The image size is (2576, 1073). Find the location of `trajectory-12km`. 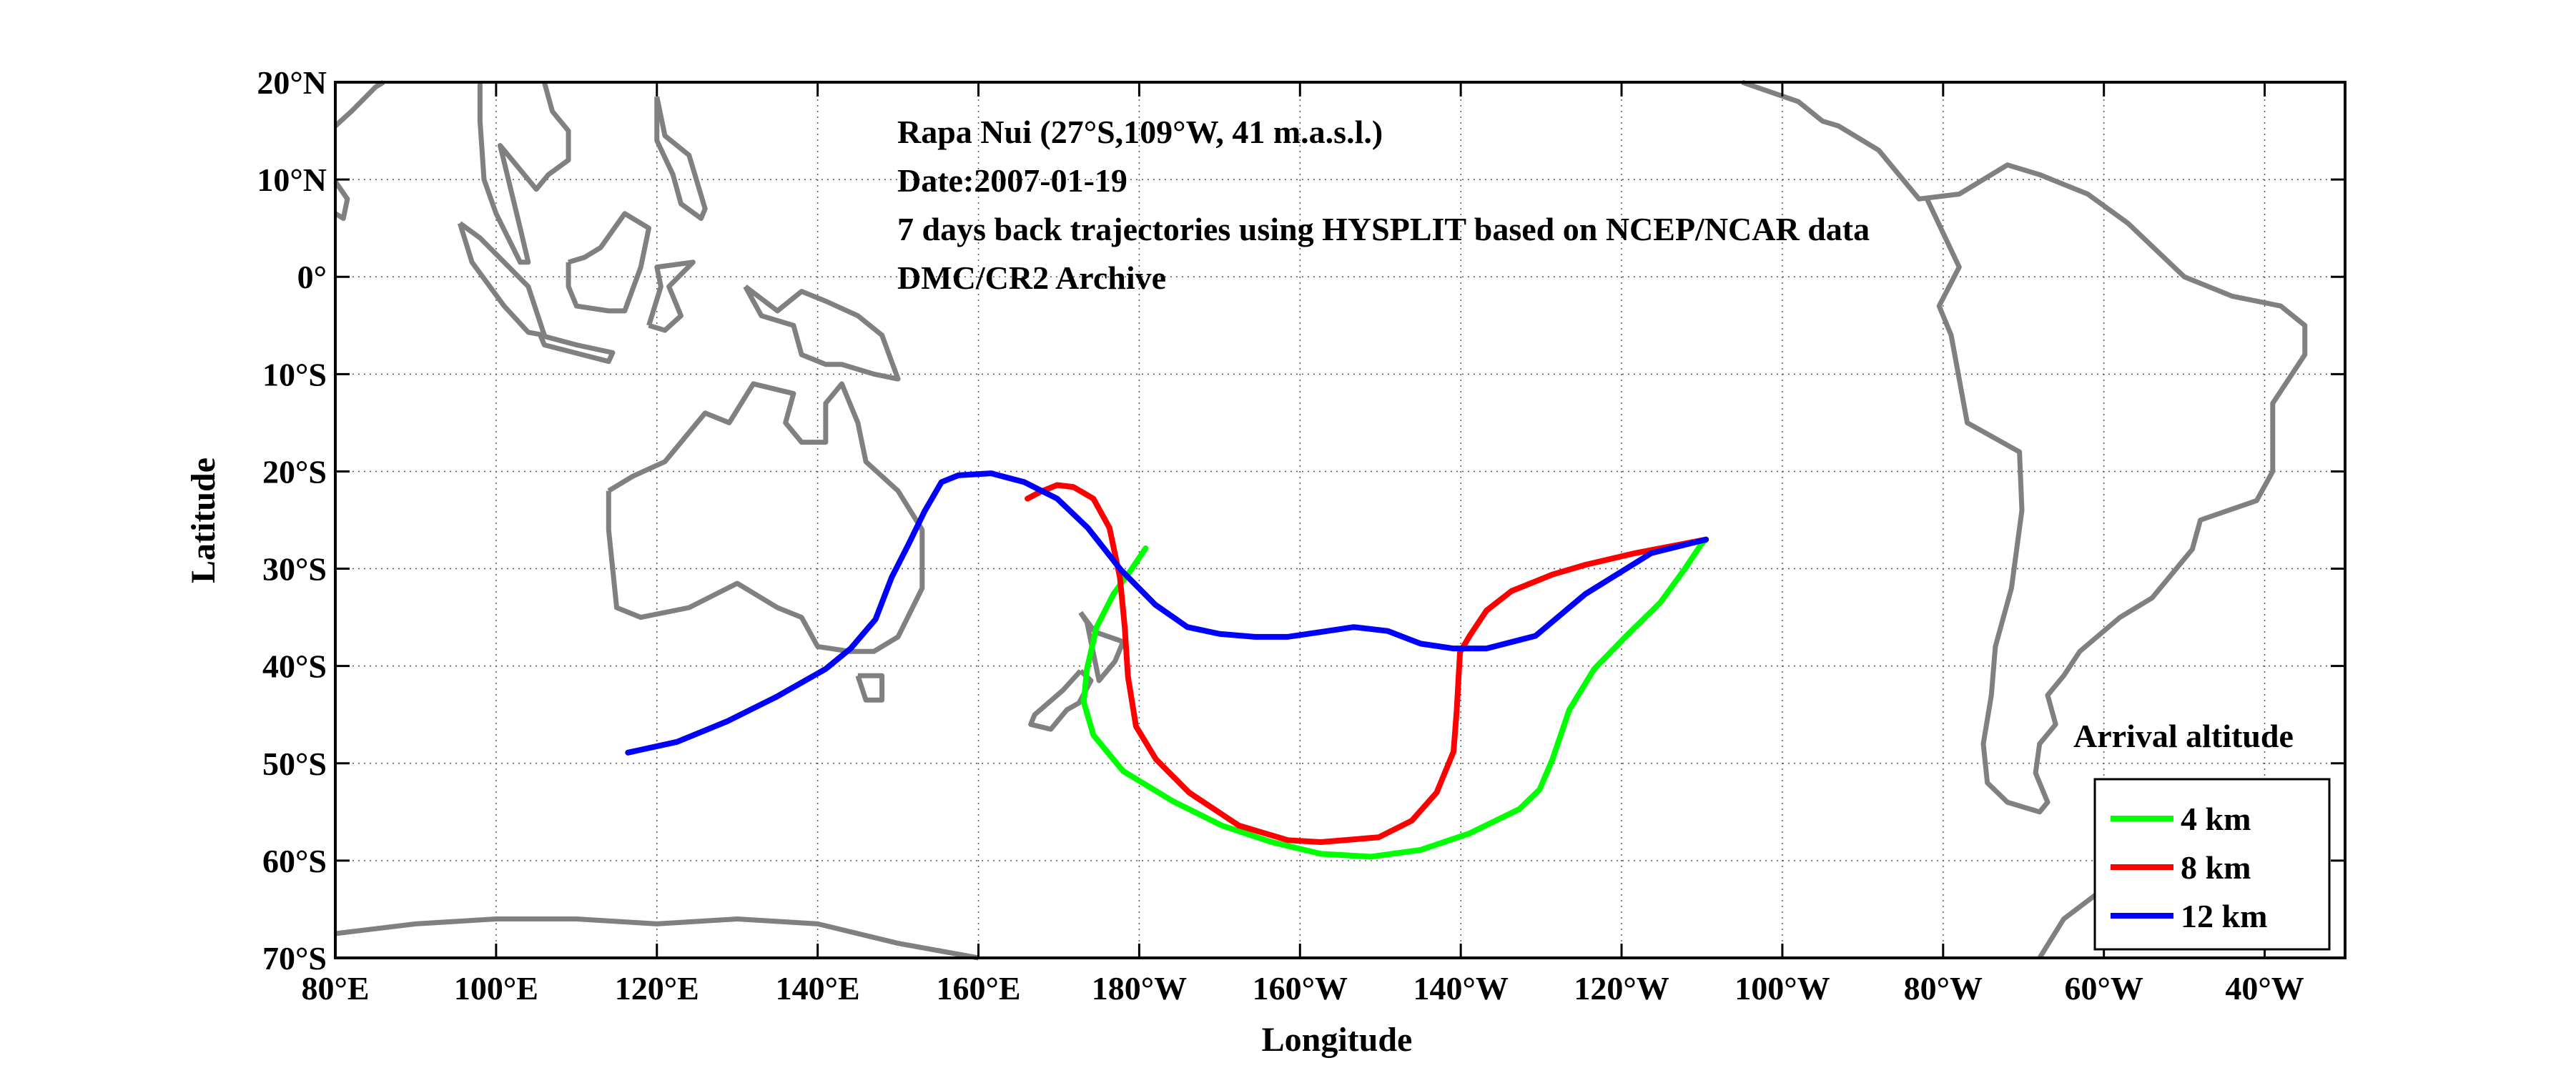

trajectory-12km is located at coordinates (1167, 613).